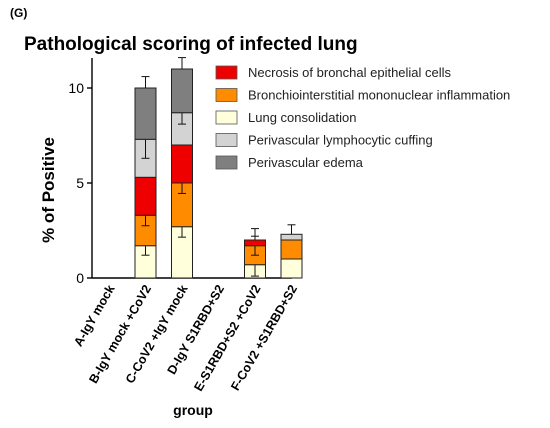 Image resolution: width=550 pixels, height=428 pixels. I want to click on y-tick-label: 5, so click(80, 183).